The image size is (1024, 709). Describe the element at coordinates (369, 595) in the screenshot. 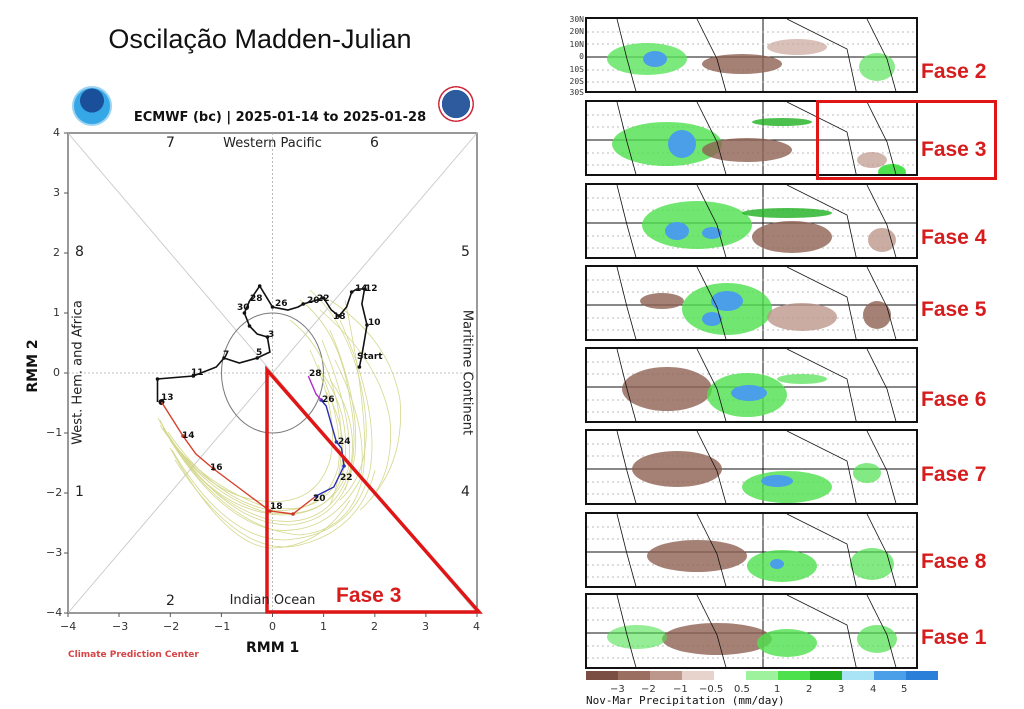

I see `fase3-annotation-label: Fase 3` at that location.